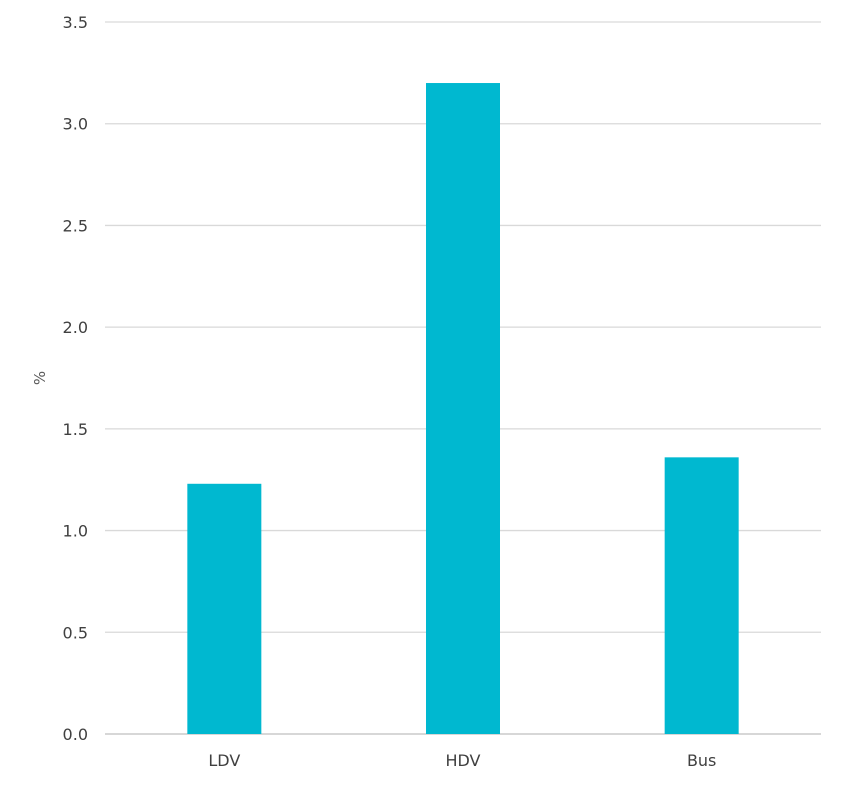 The image size is (844, 785). Describe the element at coordinates (75, 378) in the screenshot. I see `y-axis-ticks: 0.0 0.5 1.0 1.5 2.0 2.5 3.0 3.5` at that location.